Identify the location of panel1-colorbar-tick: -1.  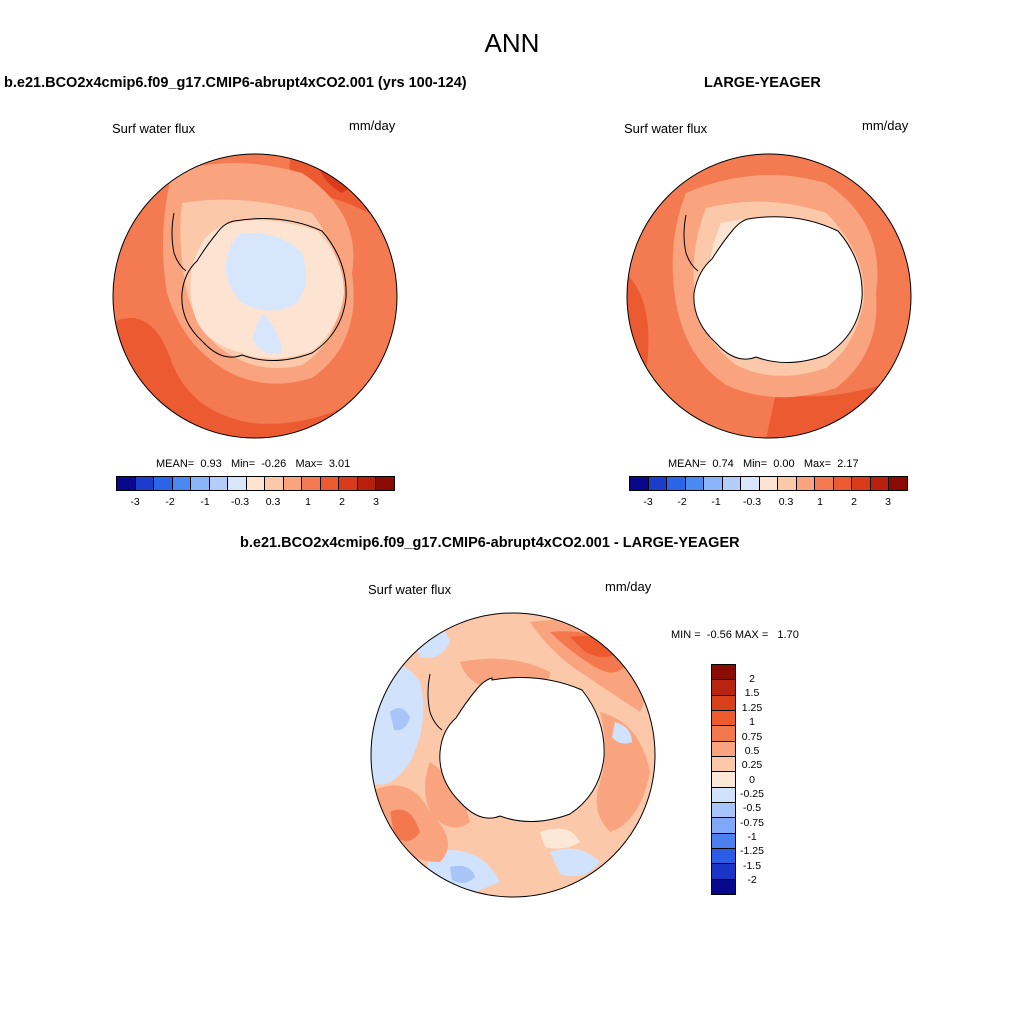
(205, 502).